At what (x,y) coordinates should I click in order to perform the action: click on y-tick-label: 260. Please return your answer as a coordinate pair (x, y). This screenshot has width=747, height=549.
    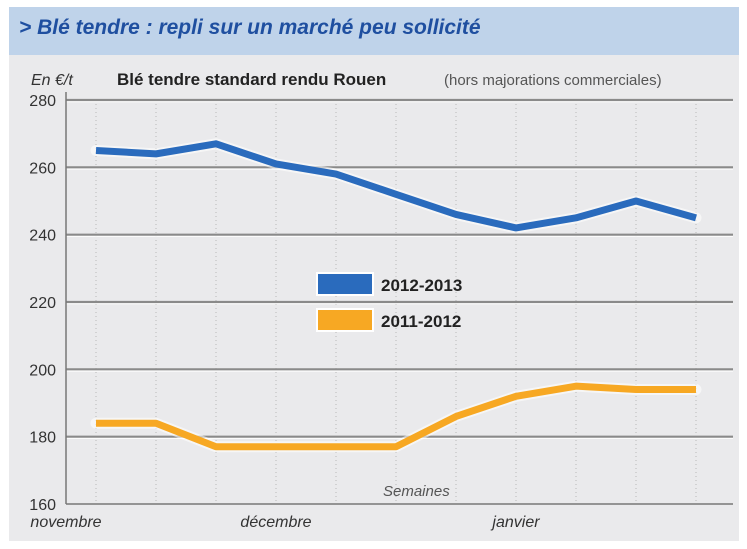
    Looking at the image, I should click on (42, 168).